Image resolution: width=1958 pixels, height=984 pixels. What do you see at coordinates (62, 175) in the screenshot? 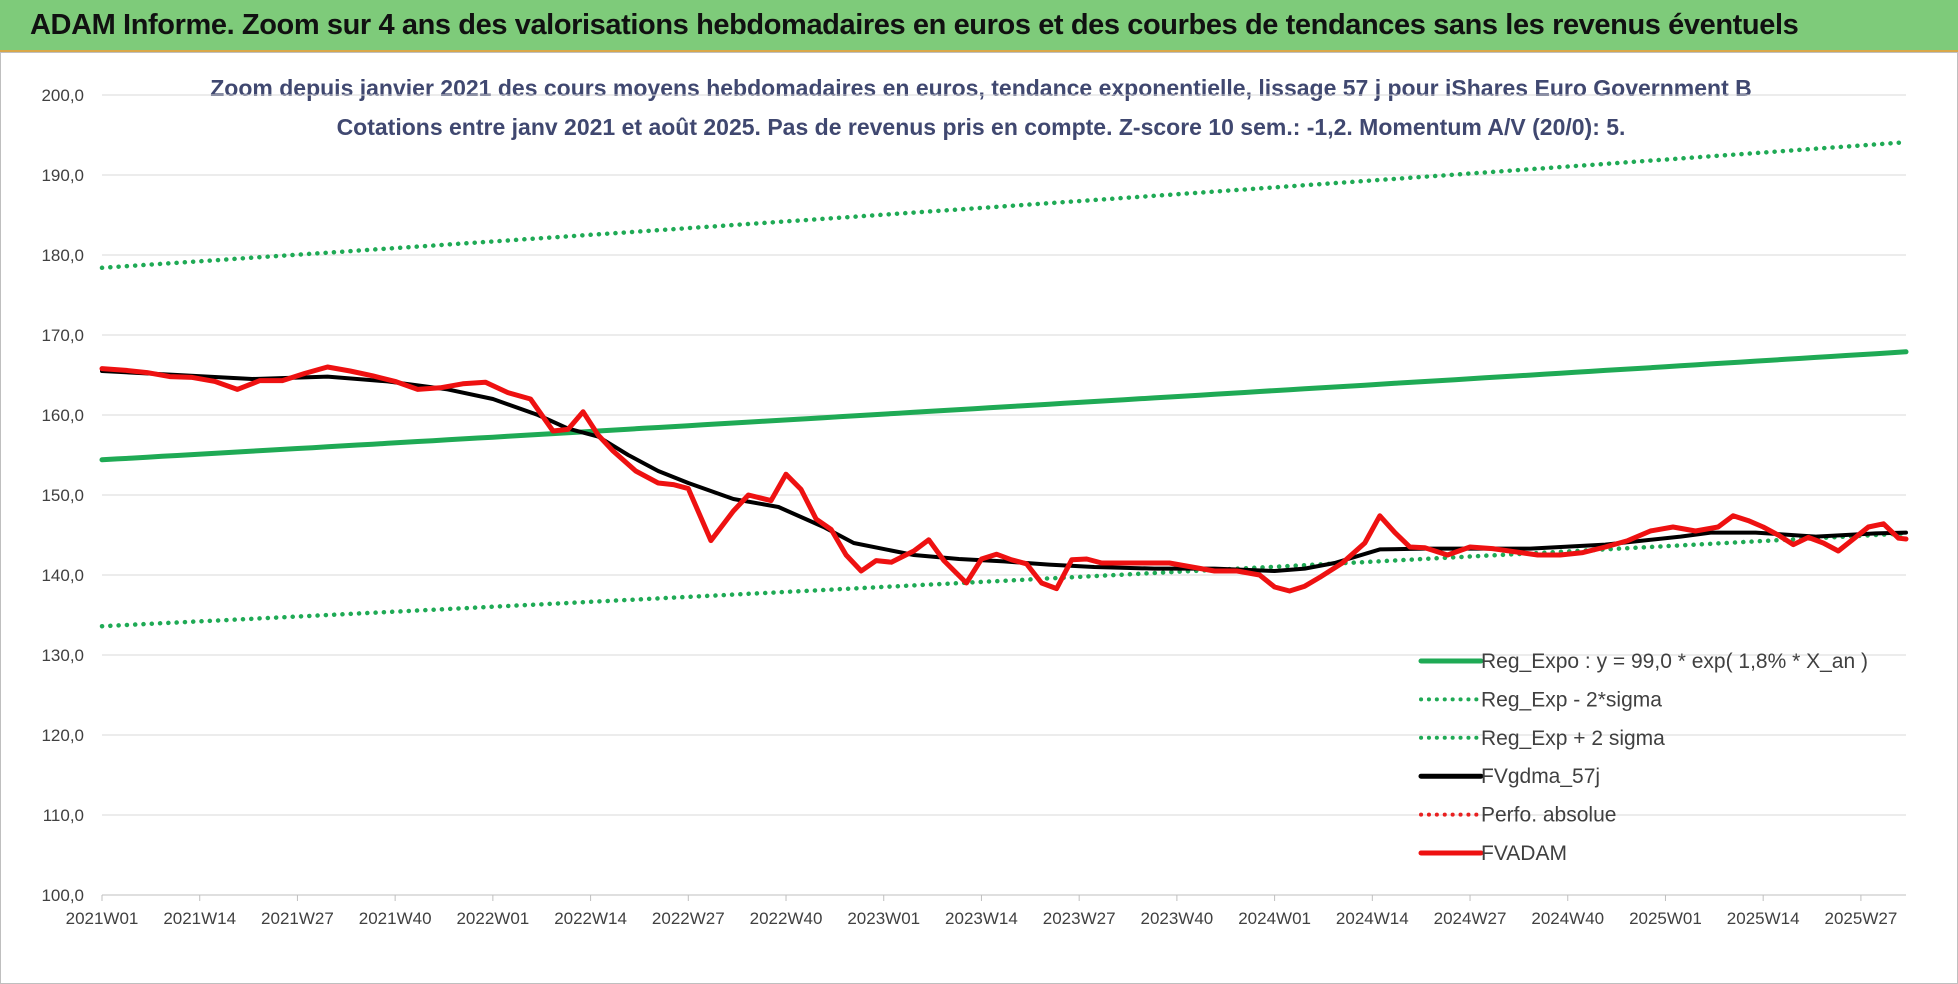
I see `y-tick-label: 190,0` at bounding box center [62, 175].